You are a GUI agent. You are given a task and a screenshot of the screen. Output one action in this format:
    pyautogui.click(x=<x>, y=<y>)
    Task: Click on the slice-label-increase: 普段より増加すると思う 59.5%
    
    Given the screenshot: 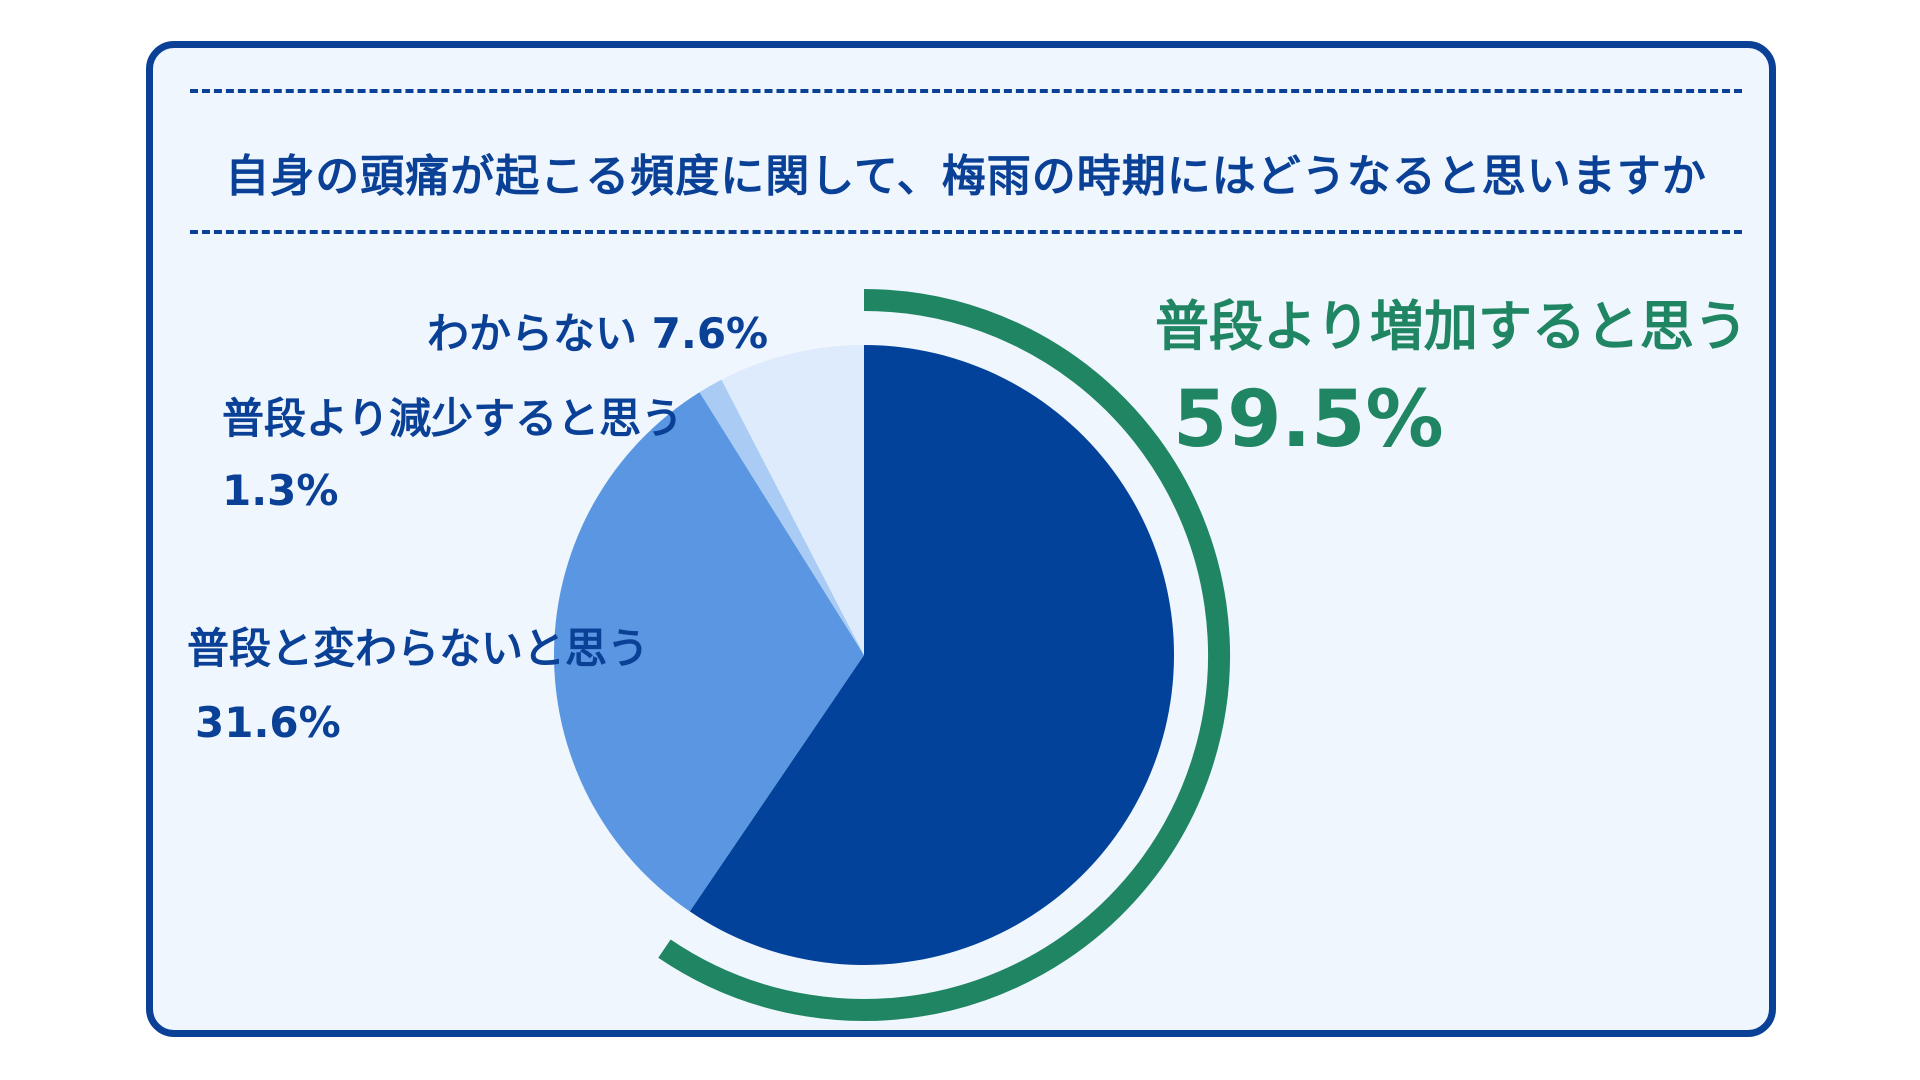 What is the action you would take?
    pyautogui.click(x=1451, y=373)
    